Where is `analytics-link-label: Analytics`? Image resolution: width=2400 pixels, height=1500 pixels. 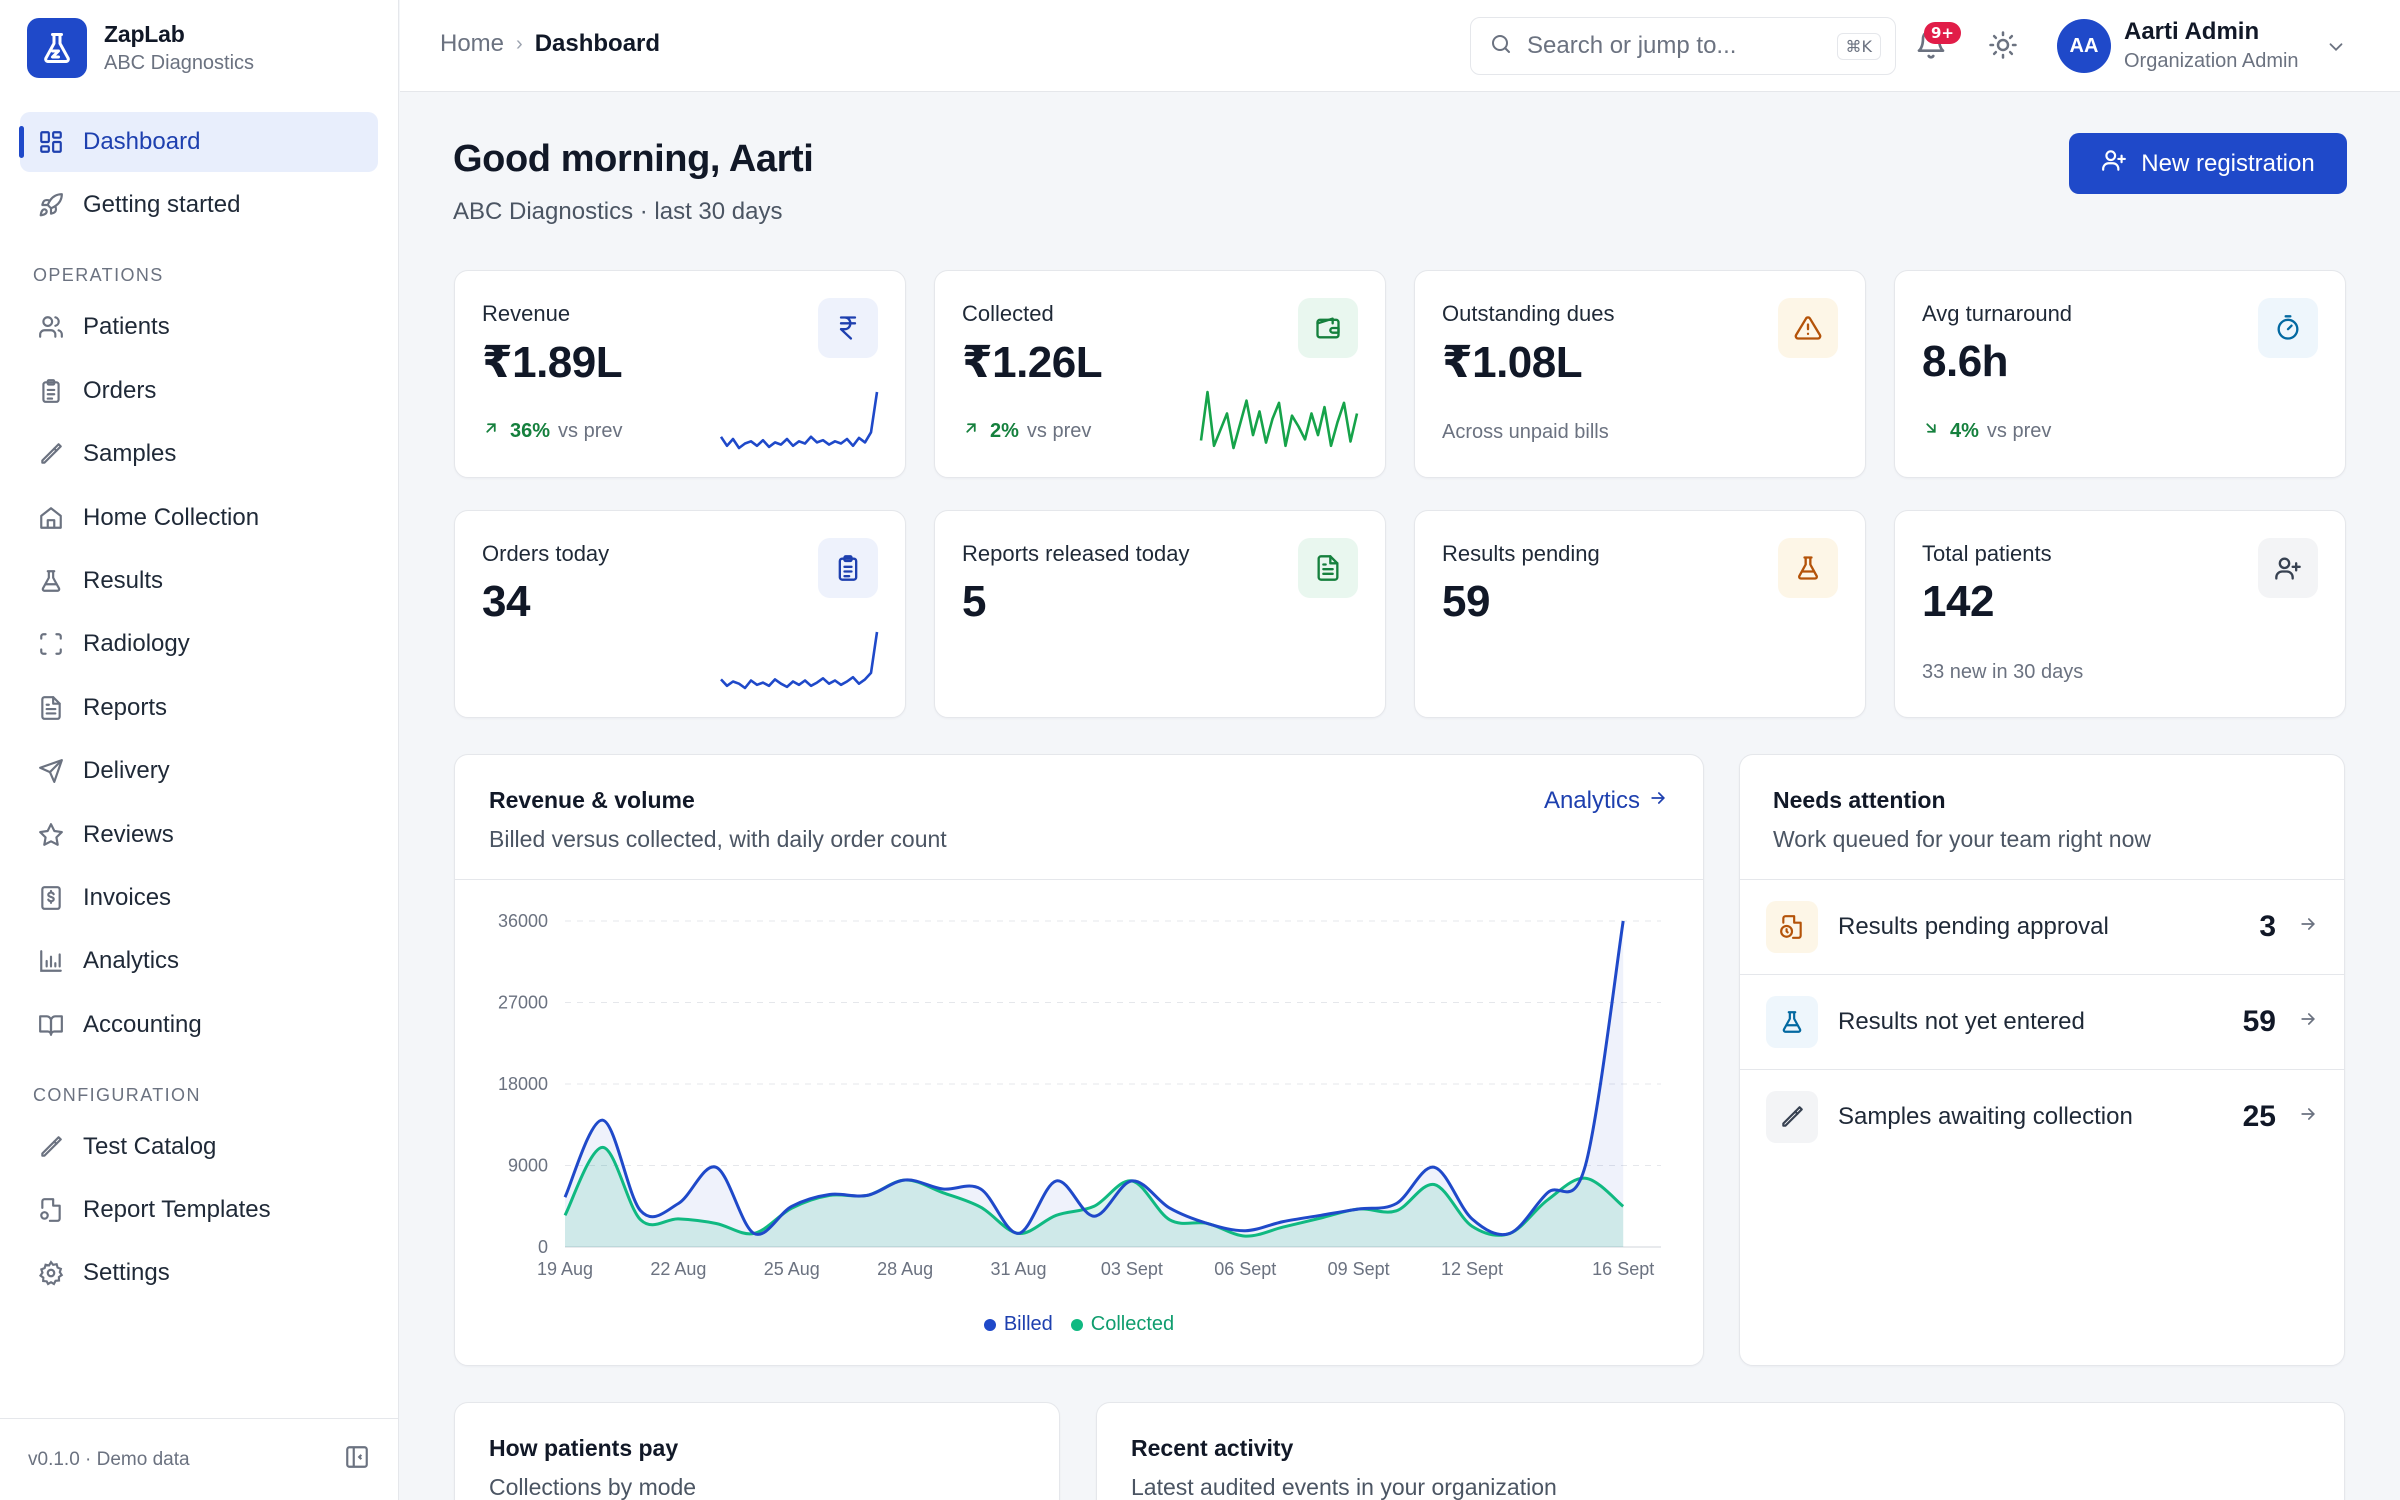 analytics-link-label: Analytics is located at coordinates (1591, 800).